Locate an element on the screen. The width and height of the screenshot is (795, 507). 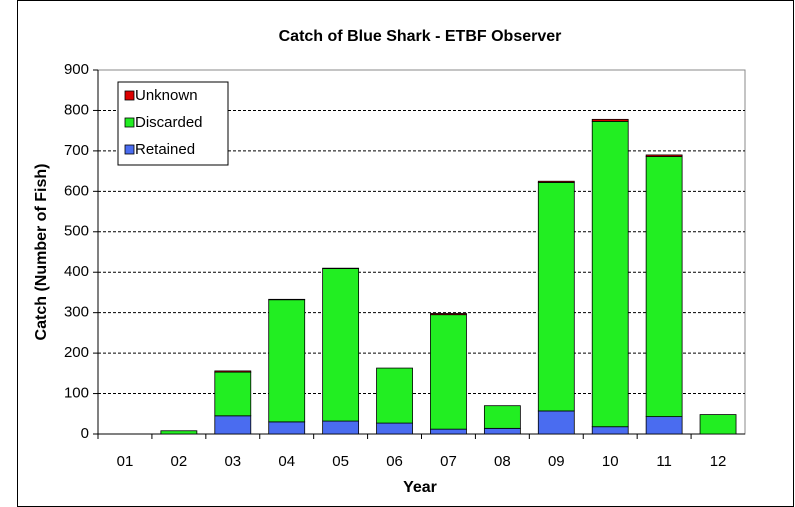
x-tick-label: 12 is located at coordinates (718, 461).